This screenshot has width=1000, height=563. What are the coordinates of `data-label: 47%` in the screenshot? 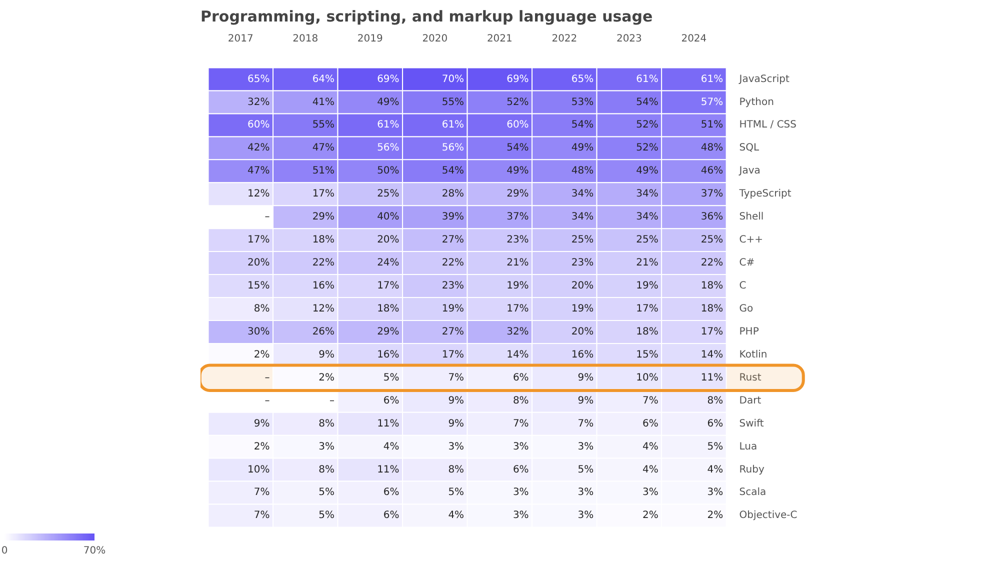 It's located at (259, 171).